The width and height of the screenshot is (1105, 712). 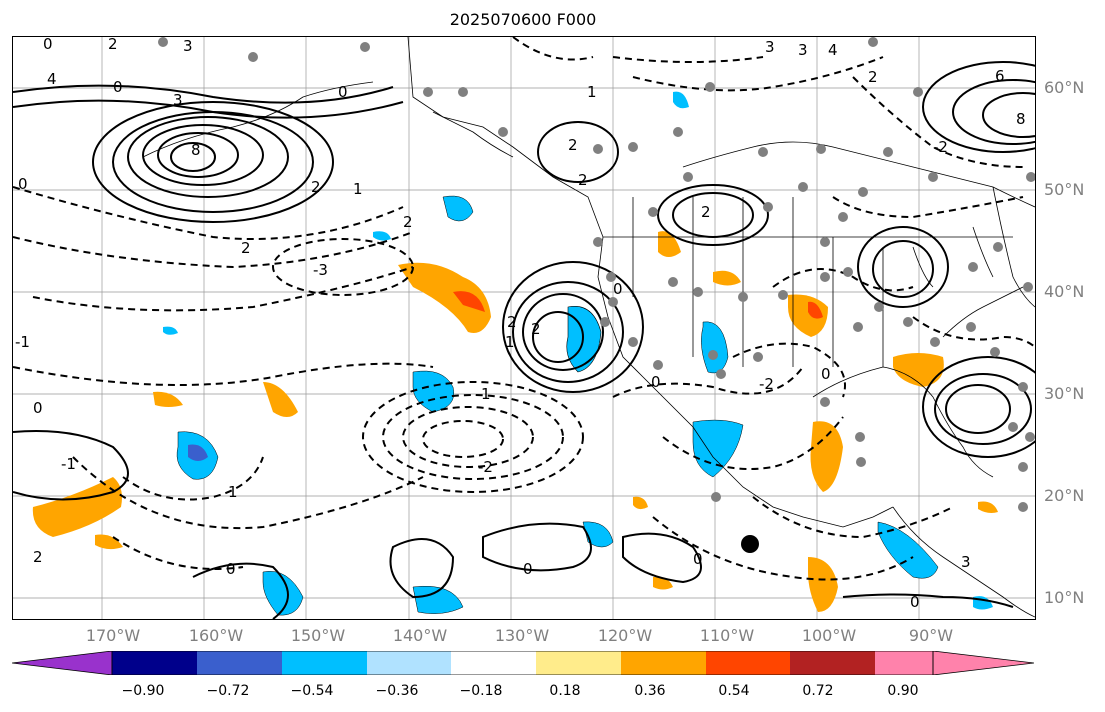 What do you see at coordinates (318, 635) in the screenshot?
I see `lon-label-150w: 150°W` at bounding box center [318, 635].